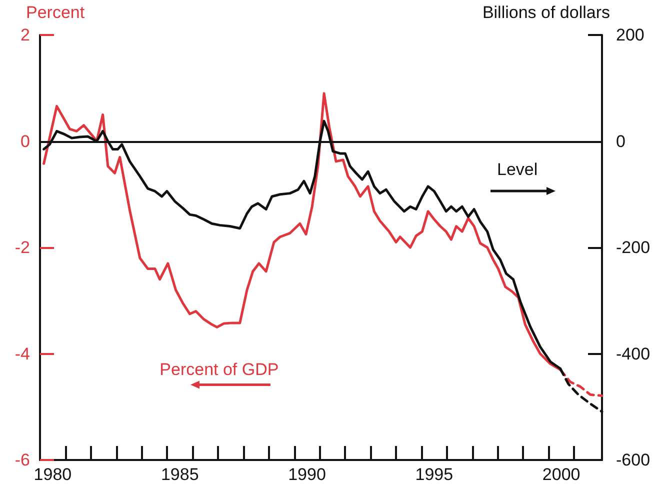  I want to click on x-tick-label: 2000, so click(561, 474).